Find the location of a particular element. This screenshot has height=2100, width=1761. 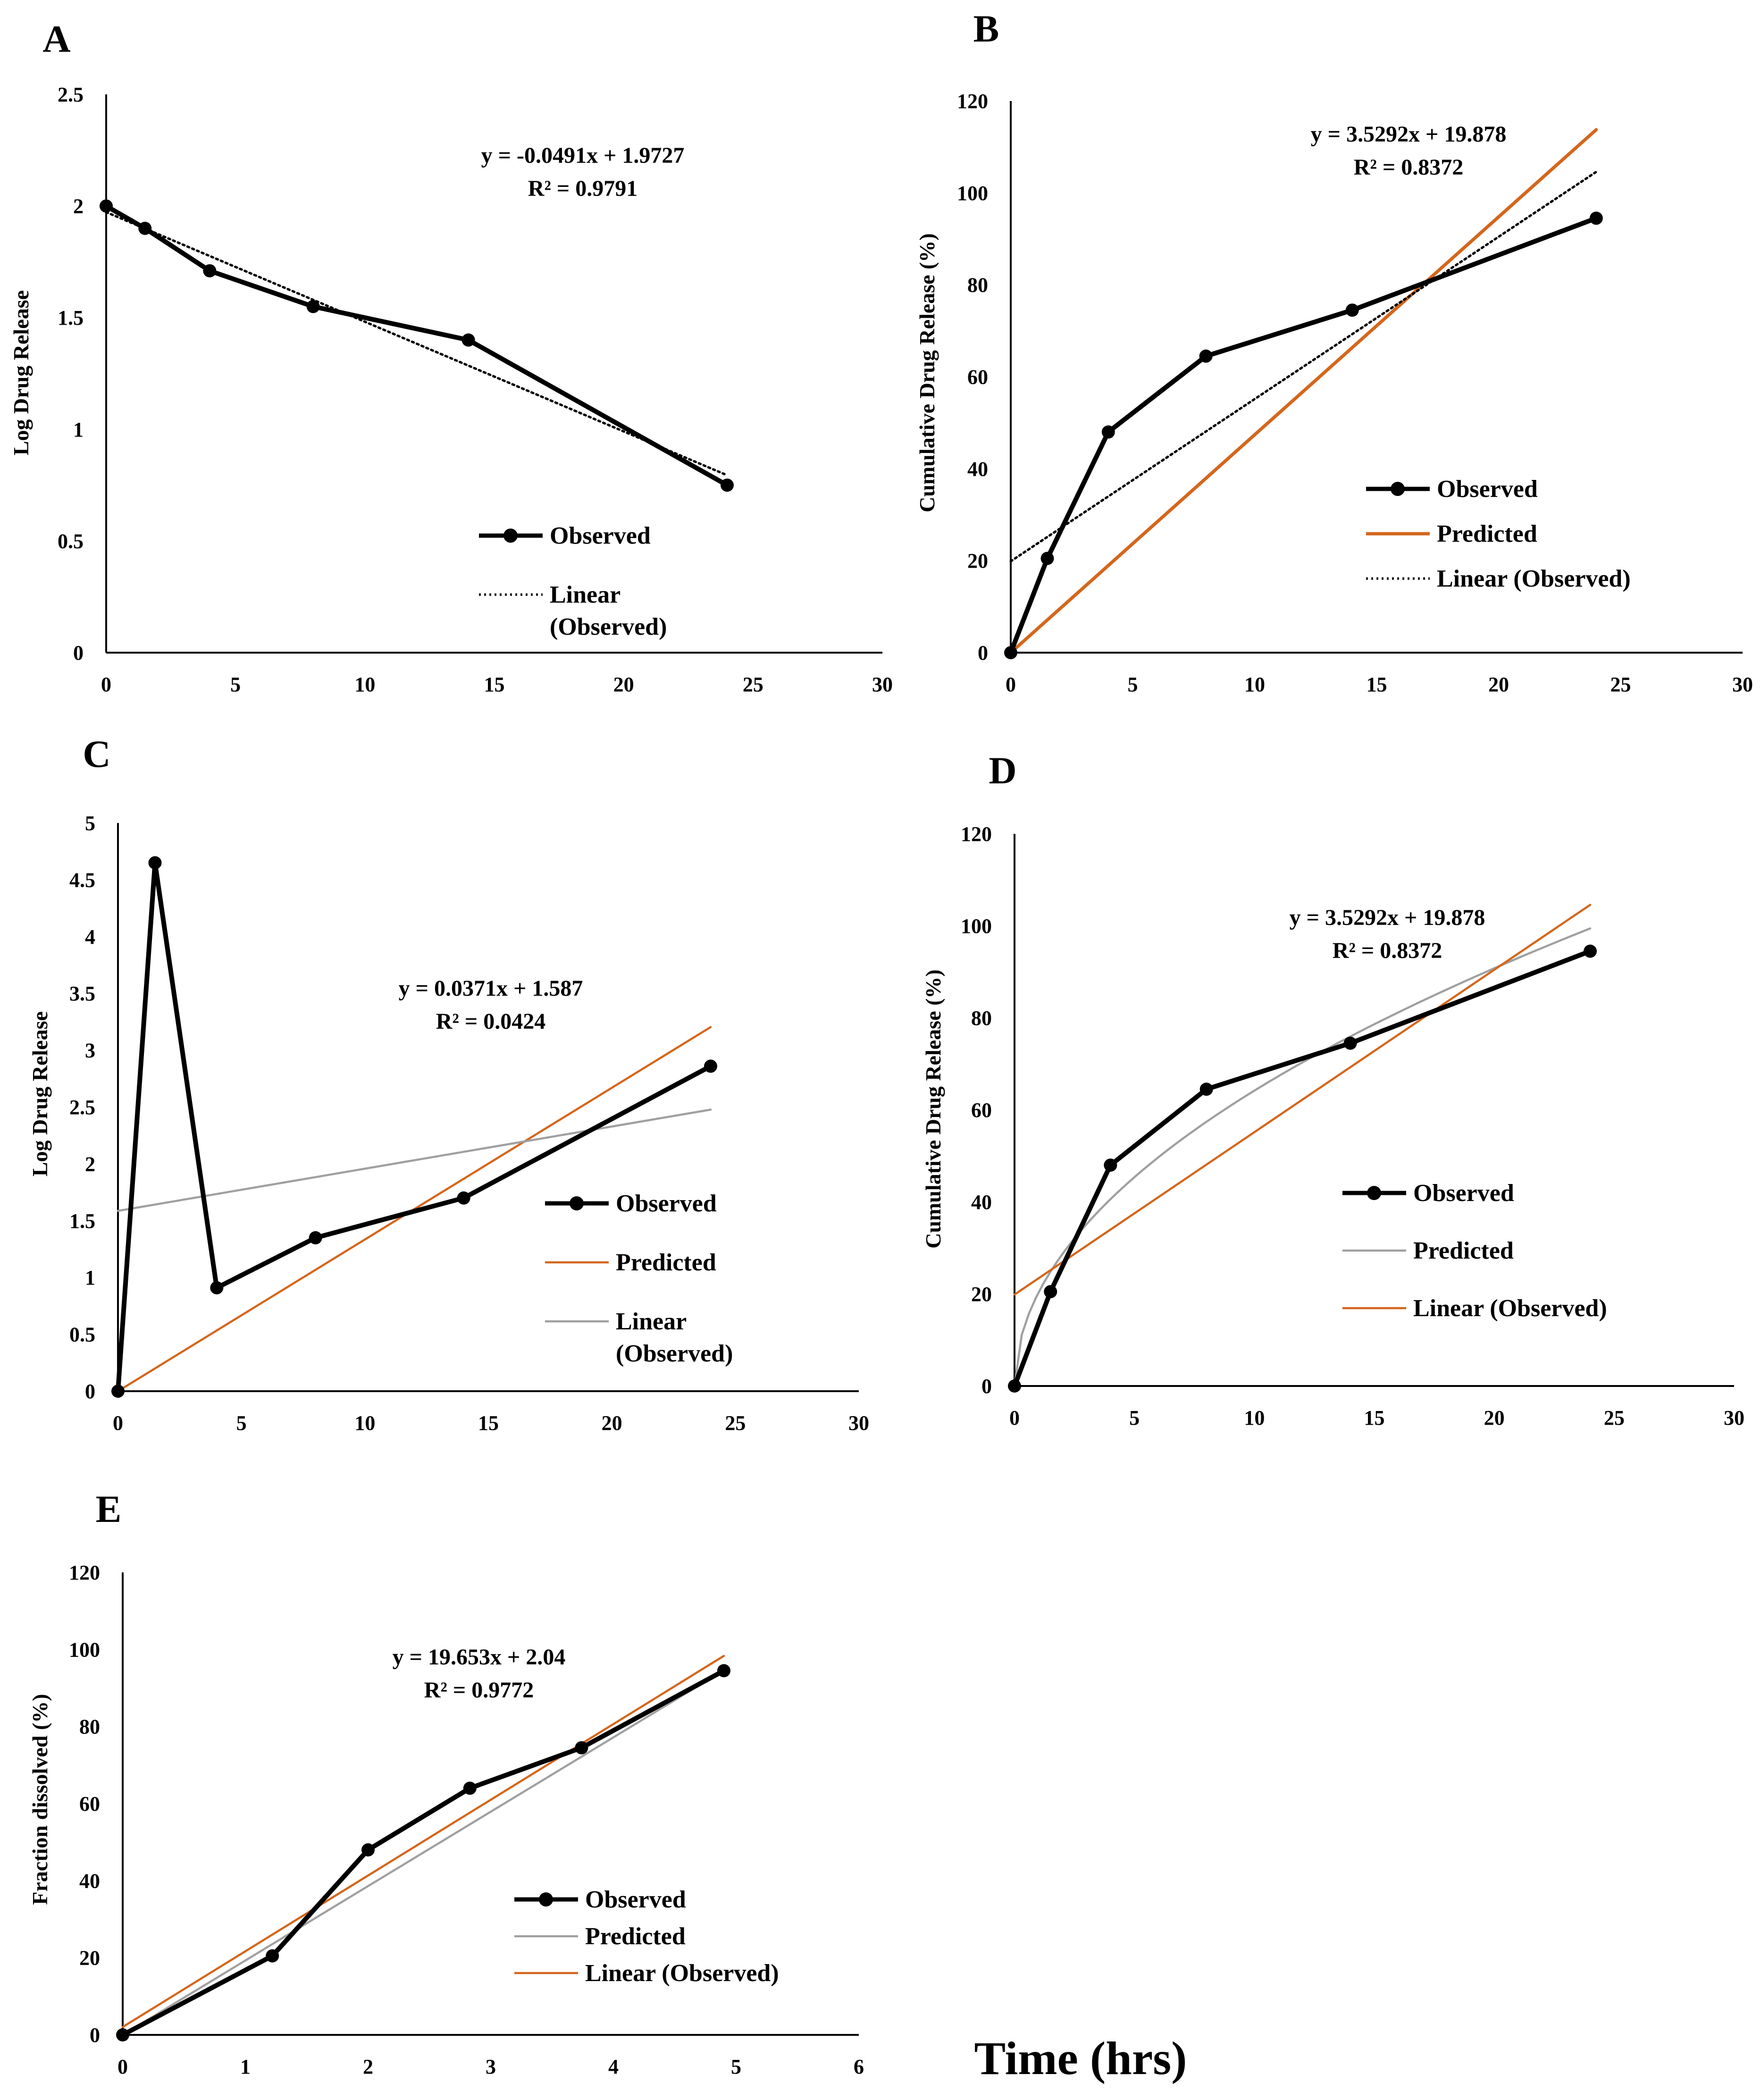

trend-equation: y = 19.653x + 2.04 is located at coordinates (479, 1657).